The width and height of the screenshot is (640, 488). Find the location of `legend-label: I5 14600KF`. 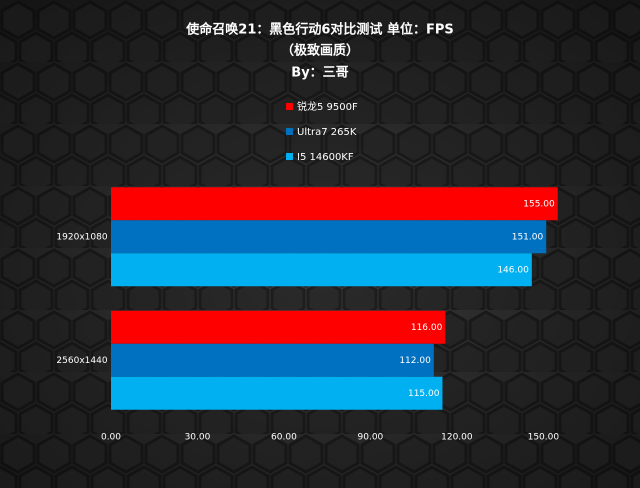

legend-label: I5 14600KF is located at coordinates (325, 157).